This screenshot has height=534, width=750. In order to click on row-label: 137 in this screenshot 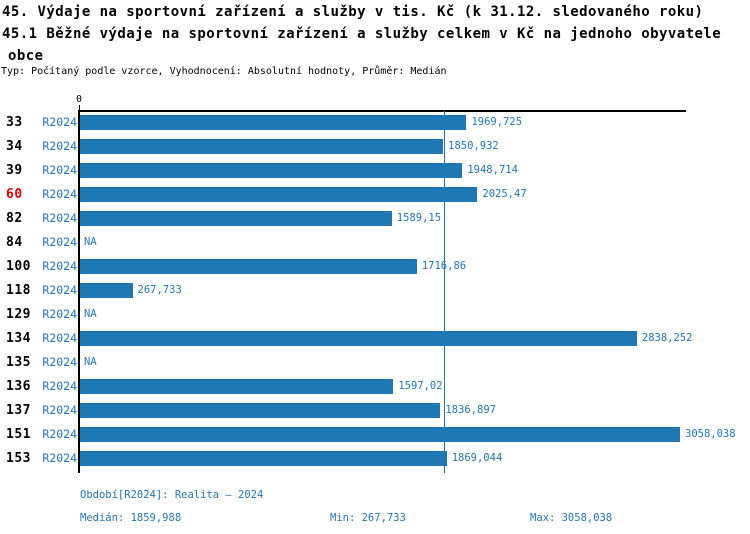, I will do `click(18, 410)`.